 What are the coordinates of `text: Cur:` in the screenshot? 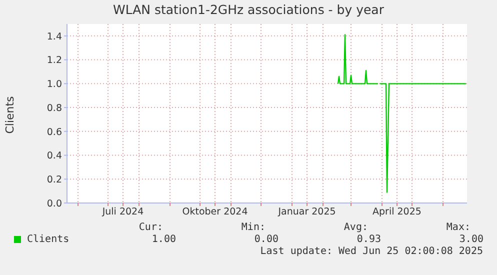 It's located at (150, 227).